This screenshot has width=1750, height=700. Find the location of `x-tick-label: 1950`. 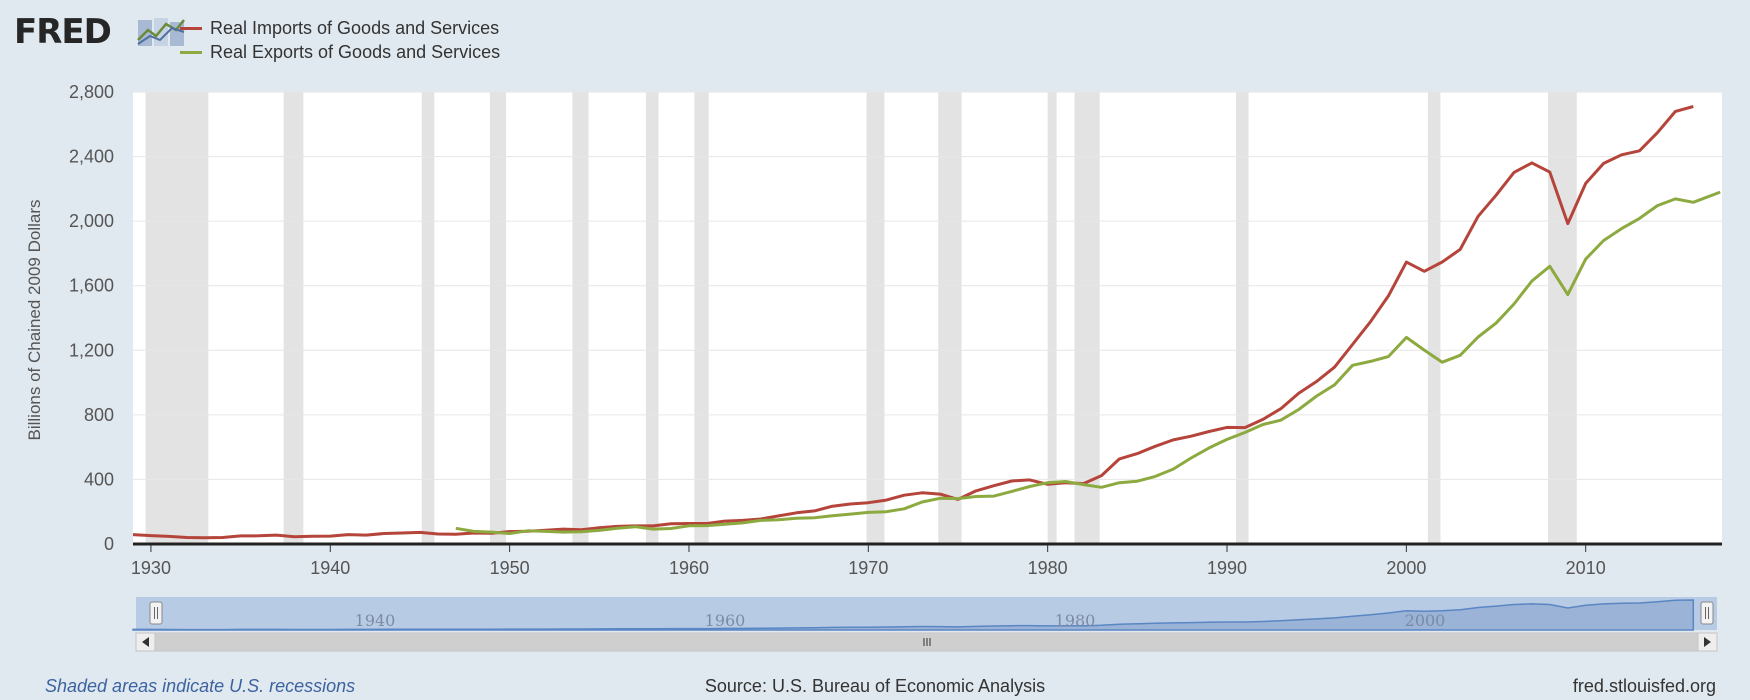

x-tick-label: 1950 is located at coordinates (510, 568).